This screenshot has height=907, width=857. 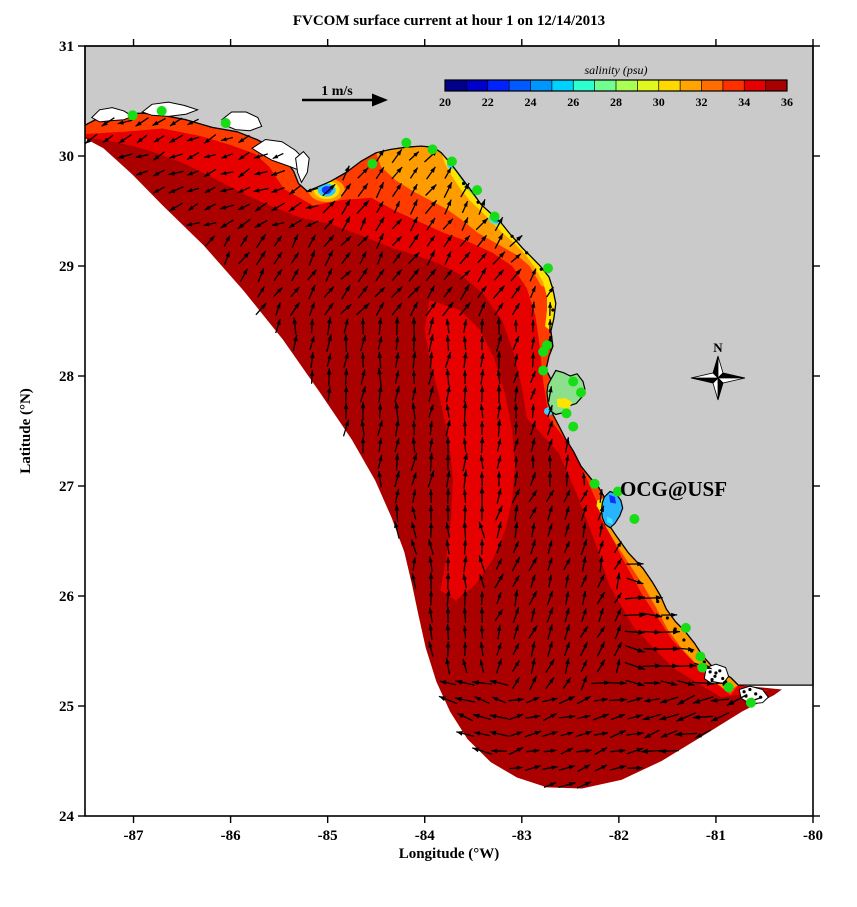 I want to click on y-tick-label: 31, so click(x=66, y=47).